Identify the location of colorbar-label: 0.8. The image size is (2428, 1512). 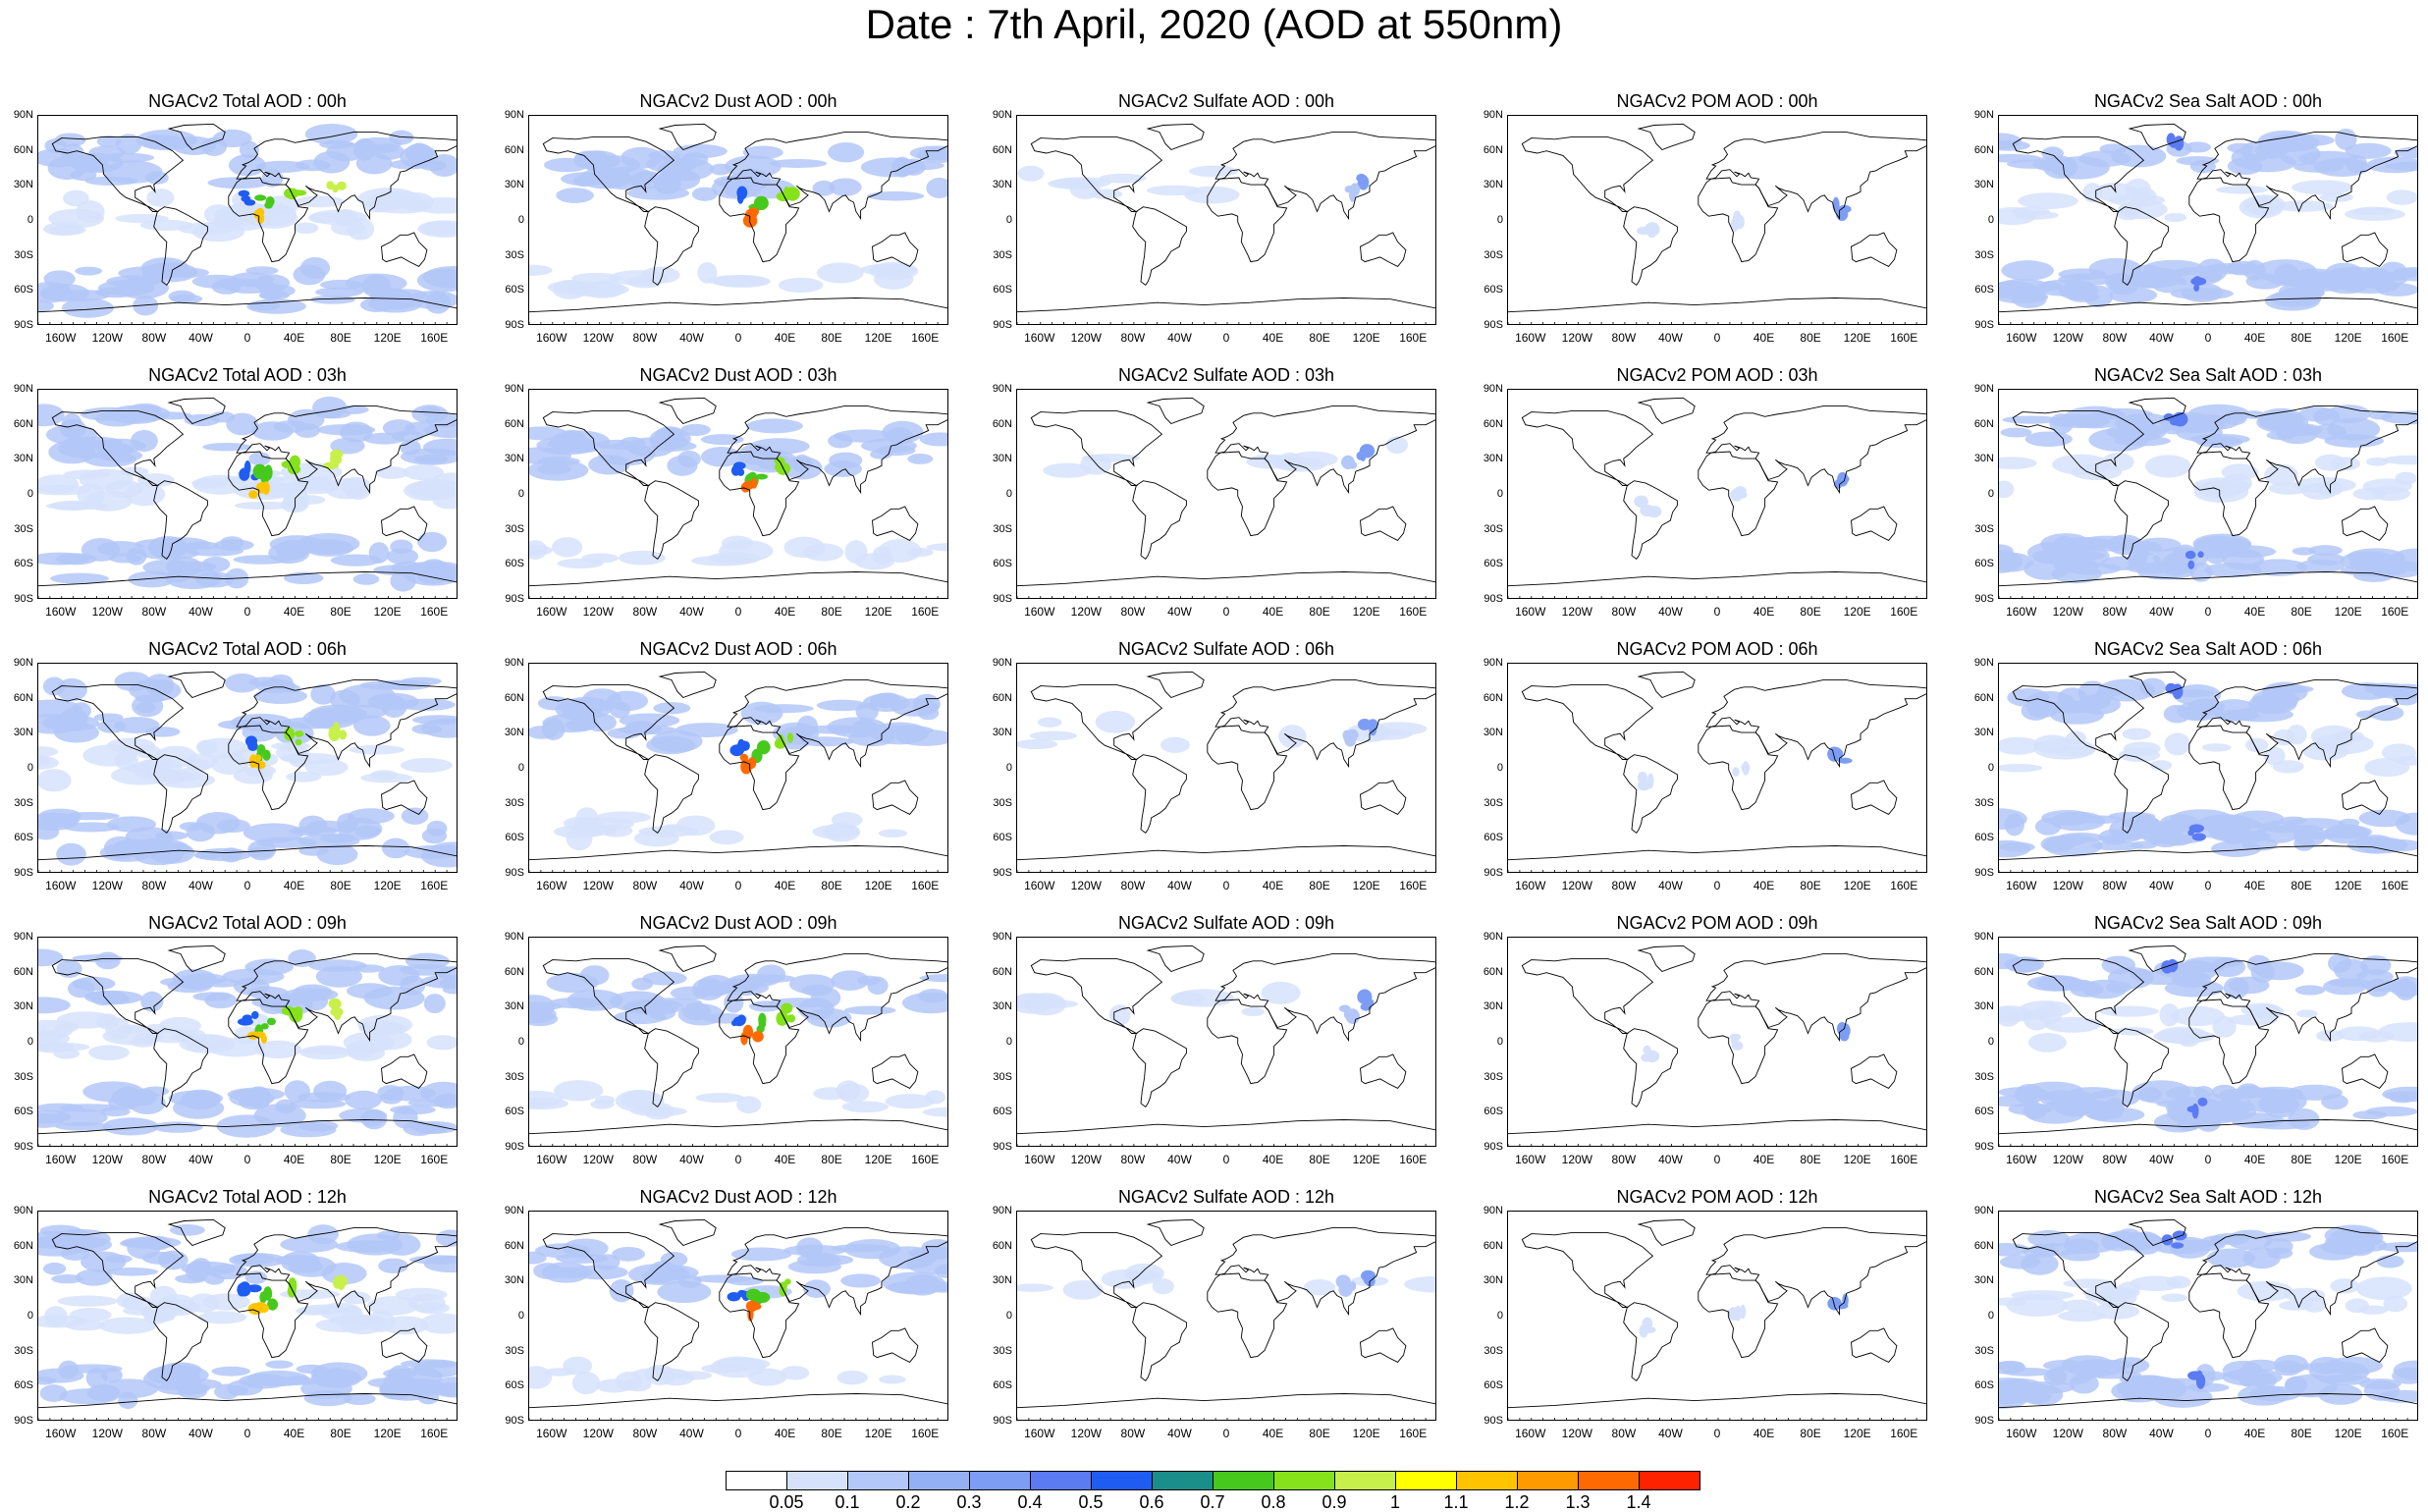
(1274, 1502).